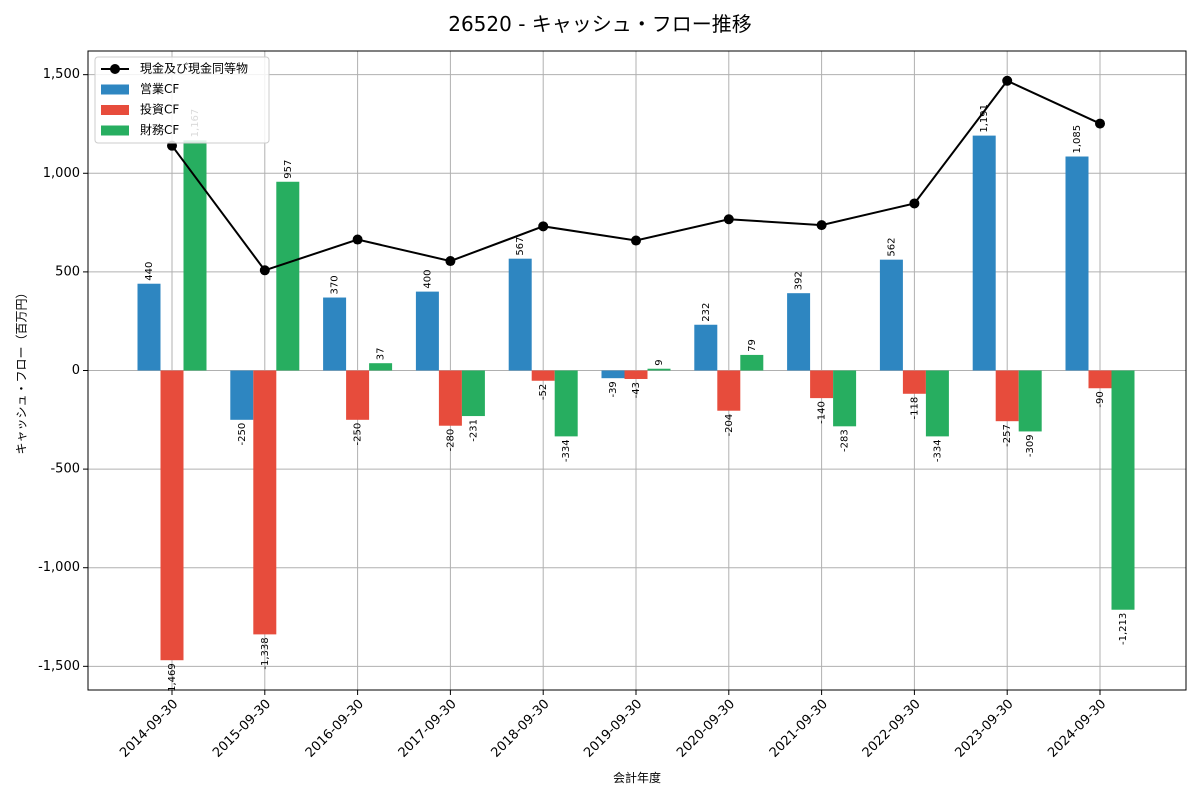 Image resolution: width=1200 pixels, height=800 pixels. Describe the element at coordinates (600, 24) in the screenshot. I see `chart-title: 26520 - キャッシュ・フロー推移` at that location.